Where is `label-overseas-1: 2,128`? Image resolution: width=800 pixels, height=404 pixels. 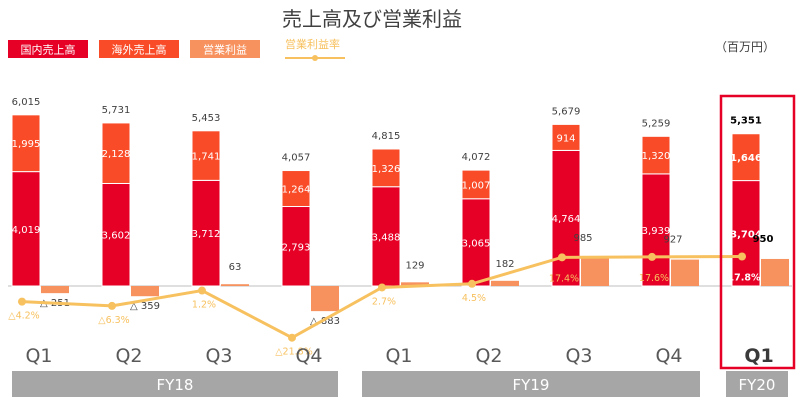
label-overseas-1: 2,128 is located at coordinates (116, 154).